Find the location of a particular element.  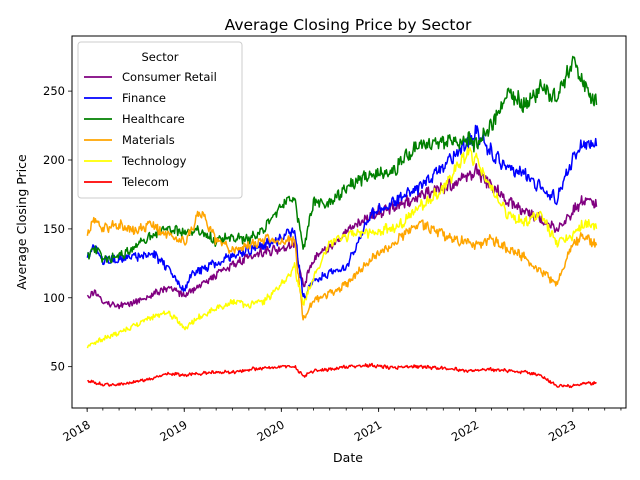

legend-entry-label: Healthcare is located at coordinates (153, 119).